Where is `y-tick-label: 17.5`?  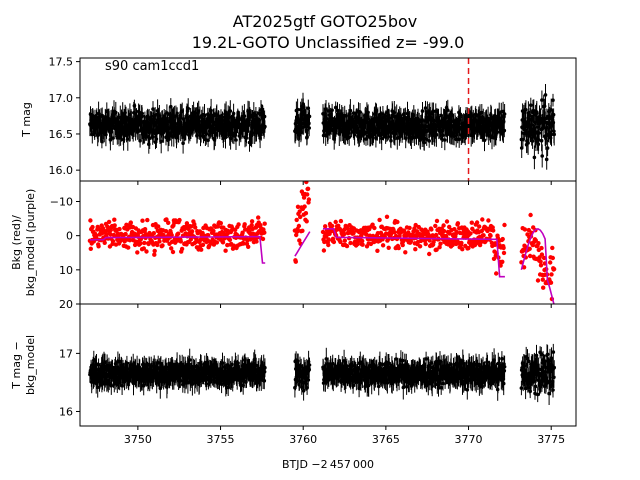 y-tick-label: 17.5 is located at coordinates (61, 62).